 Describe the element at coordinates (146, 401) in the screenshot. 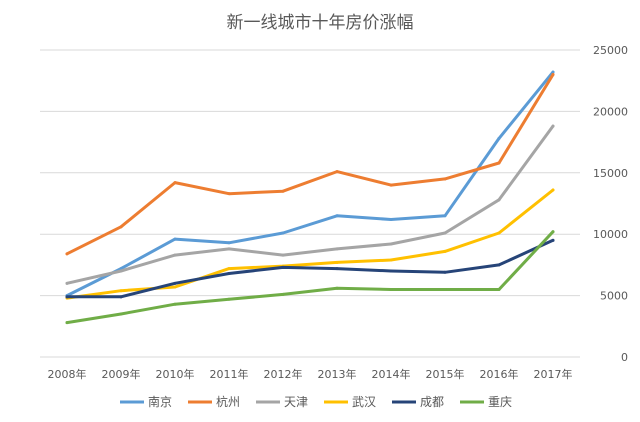

I see `legend-item: 南京` at that location.